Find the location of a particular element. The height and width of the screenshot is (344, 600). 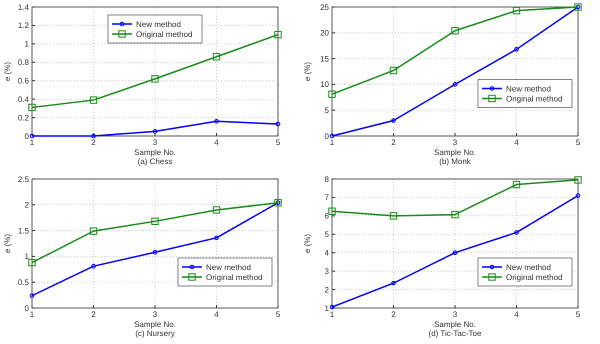

y-tick-label: 3 is located at coordinates (327, 271).